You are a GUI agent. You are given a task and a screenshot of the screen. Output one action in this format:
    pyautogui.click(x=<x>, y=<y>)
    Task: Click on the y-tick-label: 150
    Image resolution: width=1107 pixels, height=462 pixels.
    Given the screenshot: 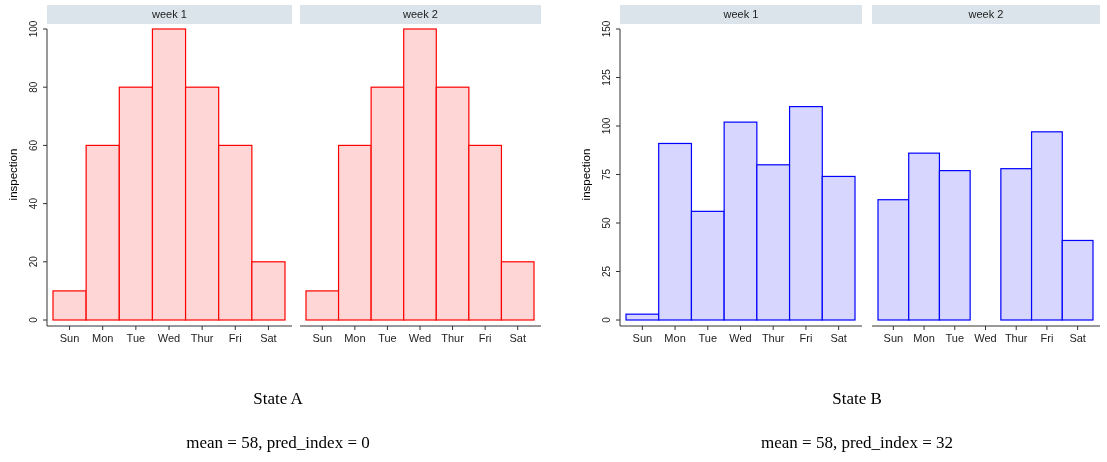 What is the action you would take?
    pyautogui.click(x=606, y=29)
    